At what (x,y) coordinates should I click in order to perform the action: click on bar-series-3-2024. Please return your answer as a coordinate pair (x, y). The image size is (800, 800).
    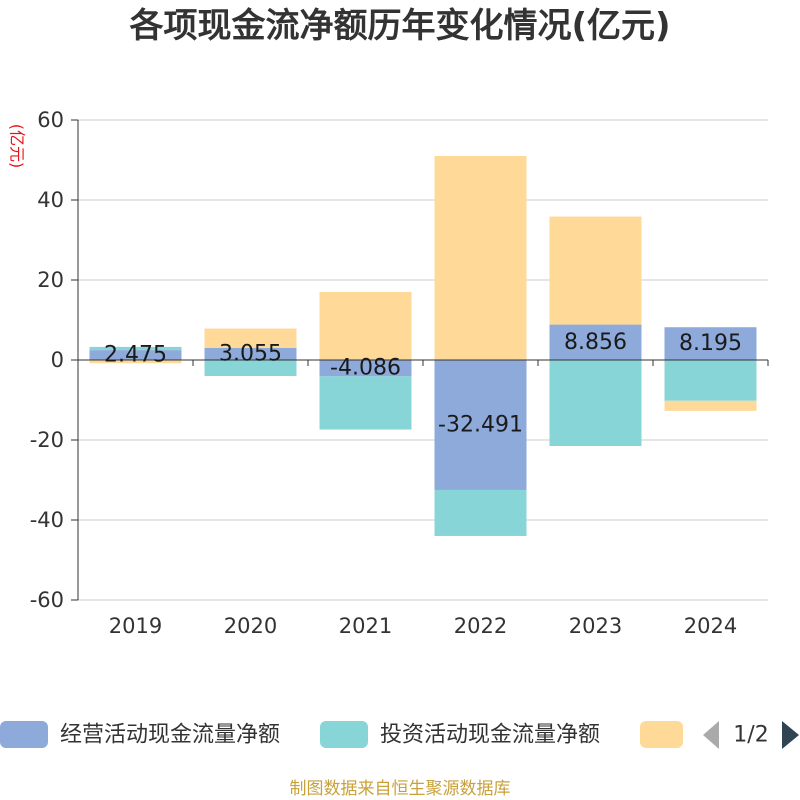
    Looking at the image, I should click on (710, 405).